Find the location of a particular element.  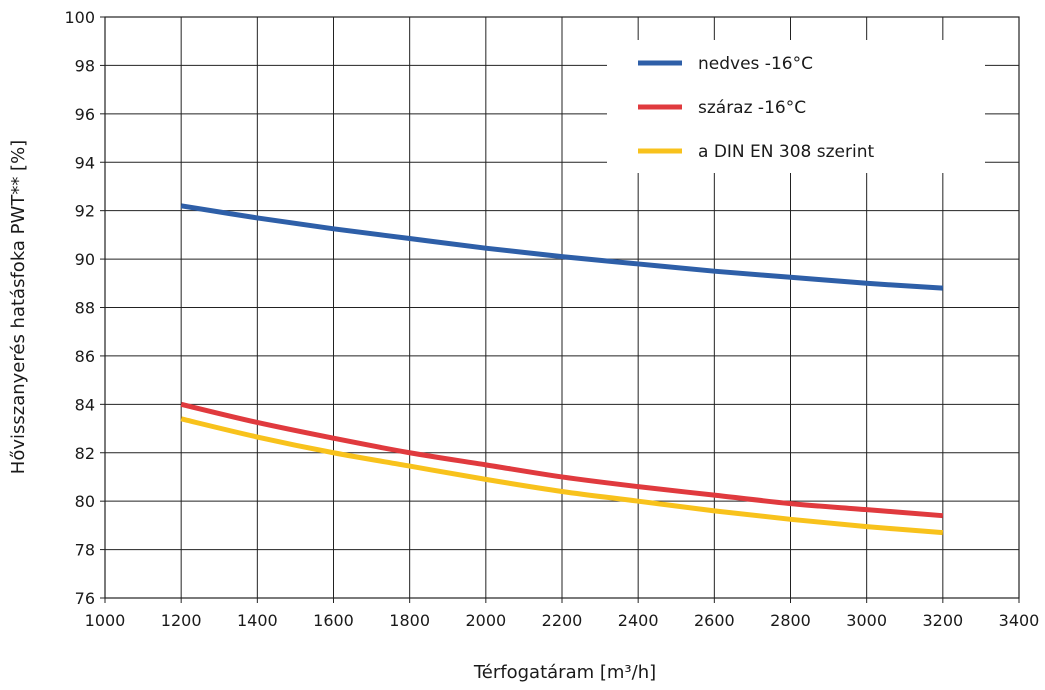

x-tick-label: 3400 is located at coordinates (1019, 620).